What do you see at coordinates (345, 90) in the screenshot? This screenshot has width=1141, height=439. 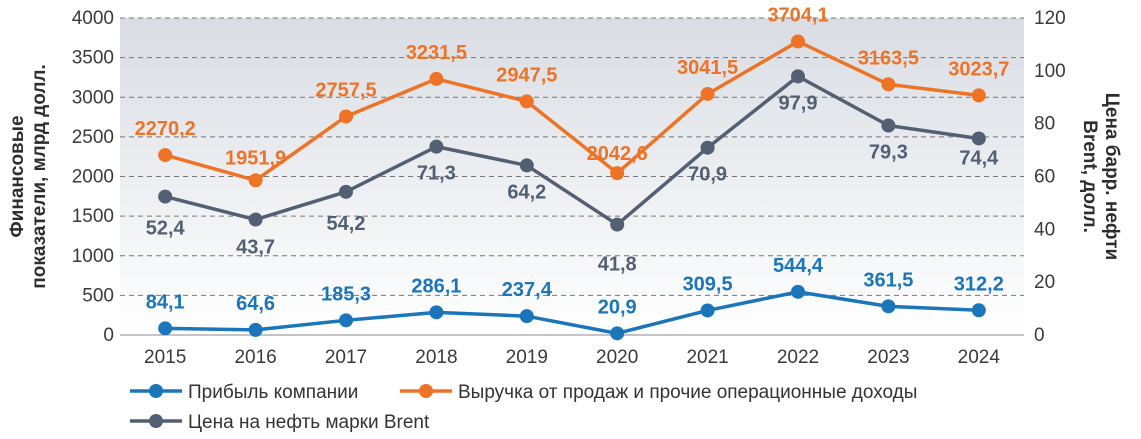 I see `data-label: 2757,5` at bounding box center [345, 90].